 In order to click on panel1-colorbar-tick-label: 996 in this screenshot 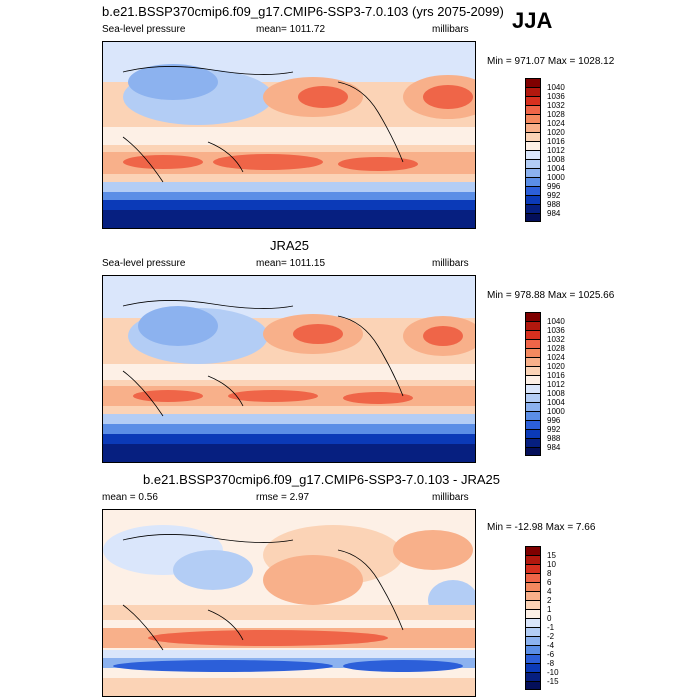, I will do `click(554, 186)`.